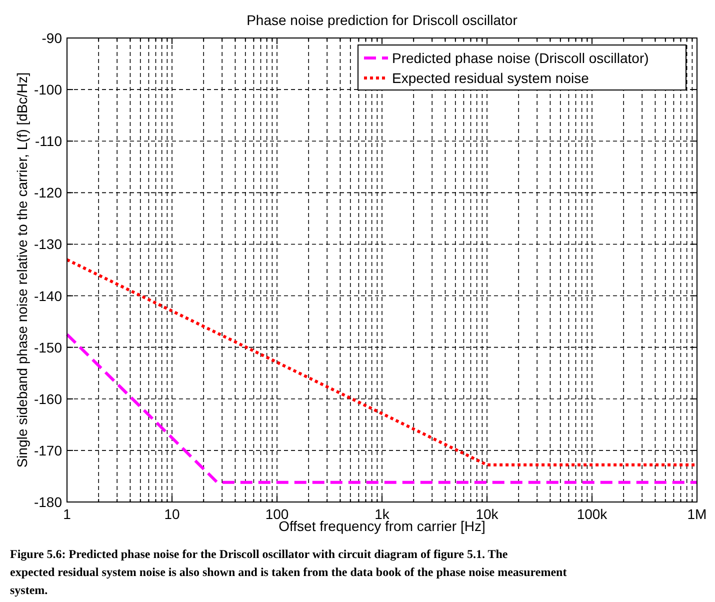 Image resolution: width=715 pixels, height=602 pixels. I want to click on y-axis-title: Single sideband phase noise relative to the carrier, L(f) [dBc/Hz], so click(22, 270).